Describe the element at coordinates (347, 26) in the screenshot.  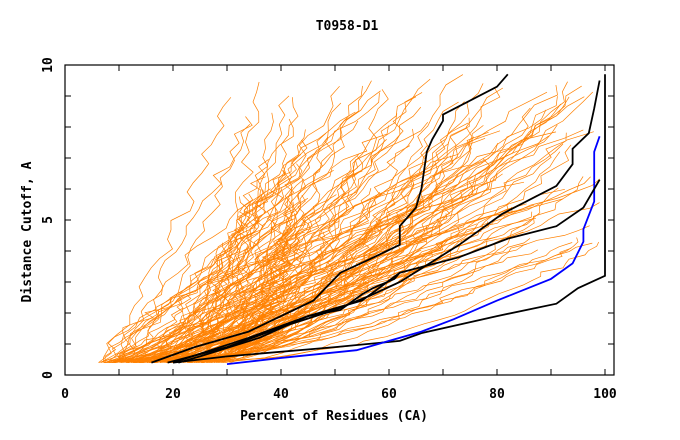
I see `chart-title: T0958-D1` at that location.